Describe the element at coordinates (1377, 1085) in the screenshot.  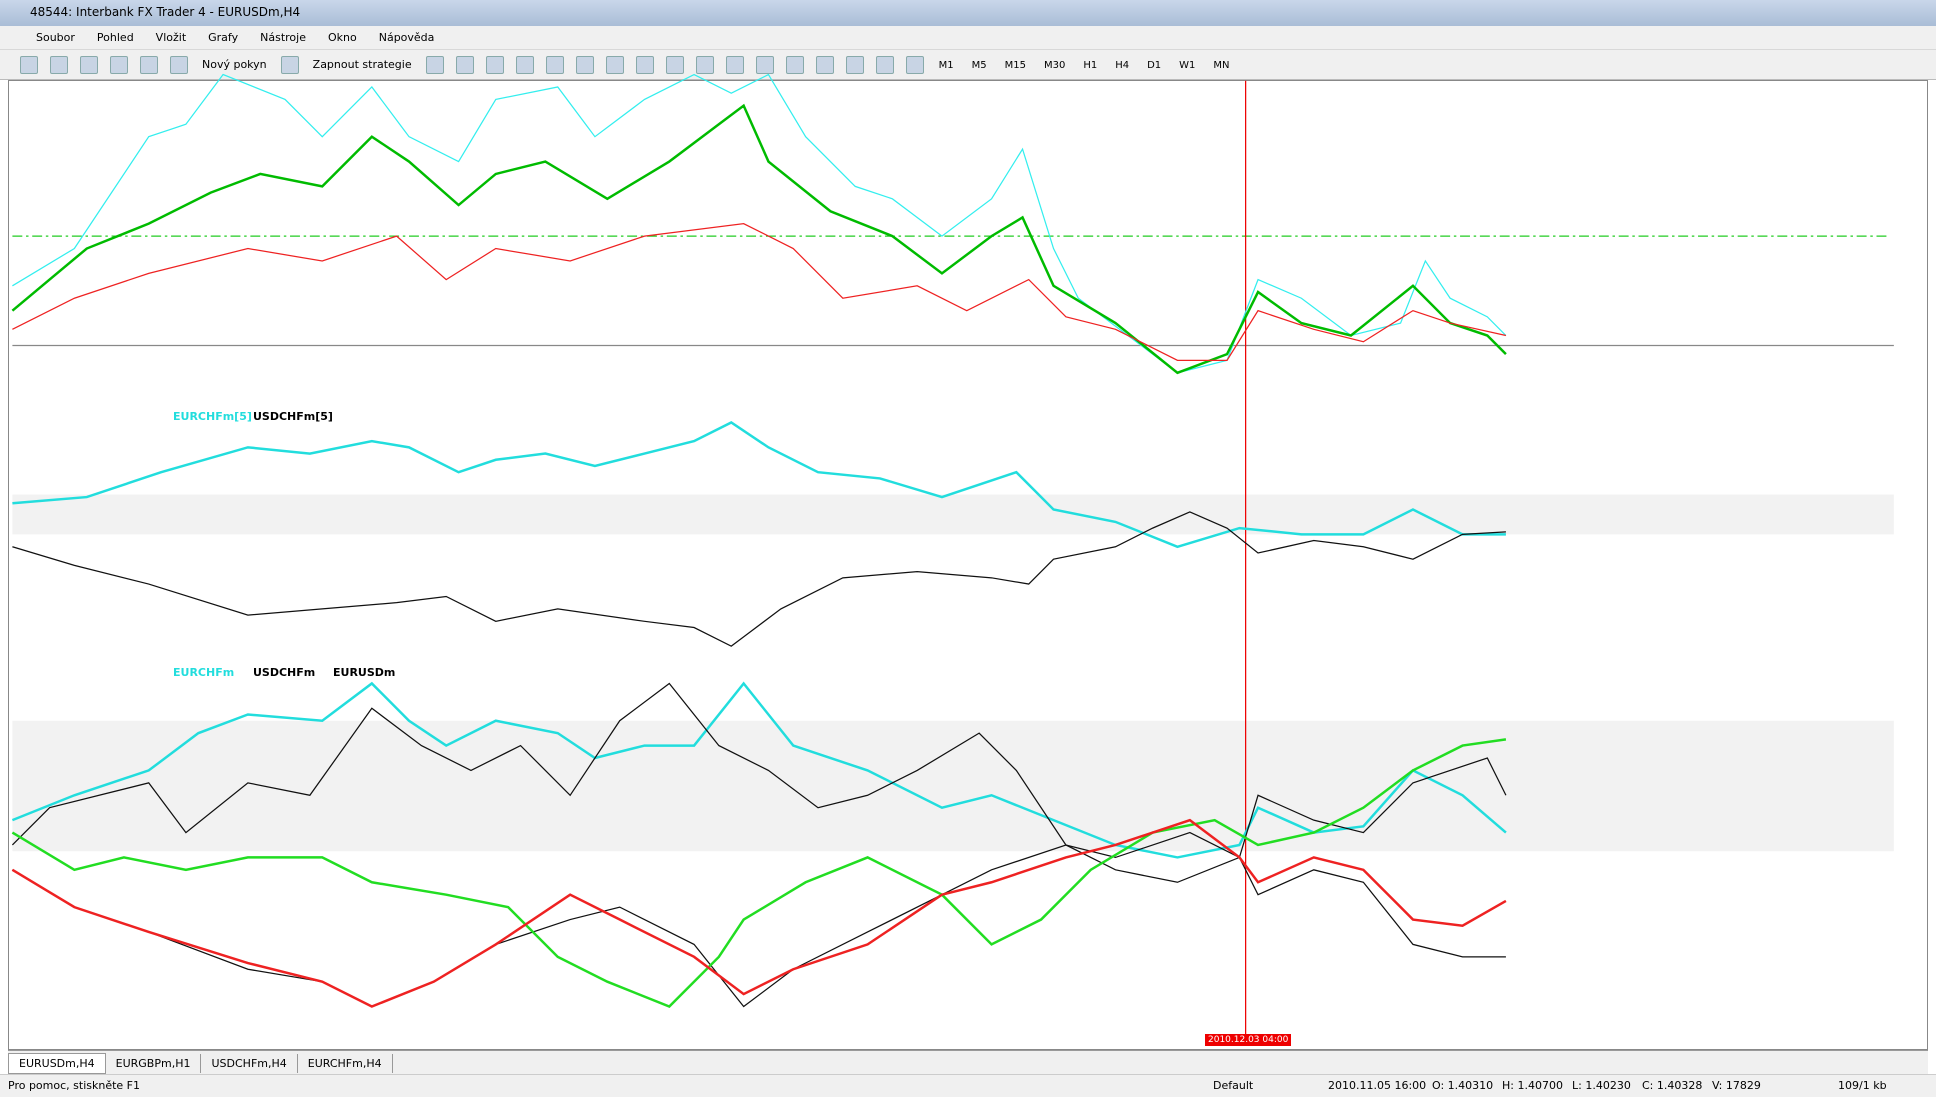
I see `status-time: 2010.11.05 16:00` at that location.